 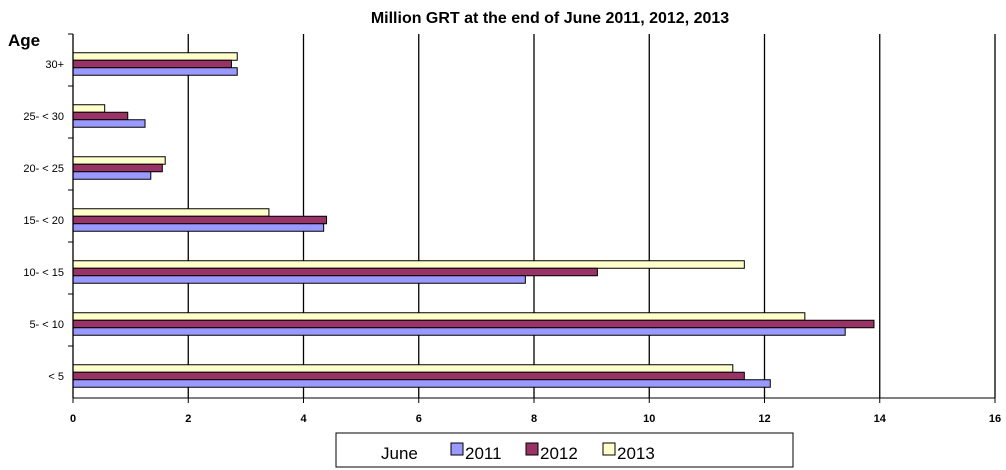 I want to click on legend-label-2012: 2012, so click(x=559, y=453).